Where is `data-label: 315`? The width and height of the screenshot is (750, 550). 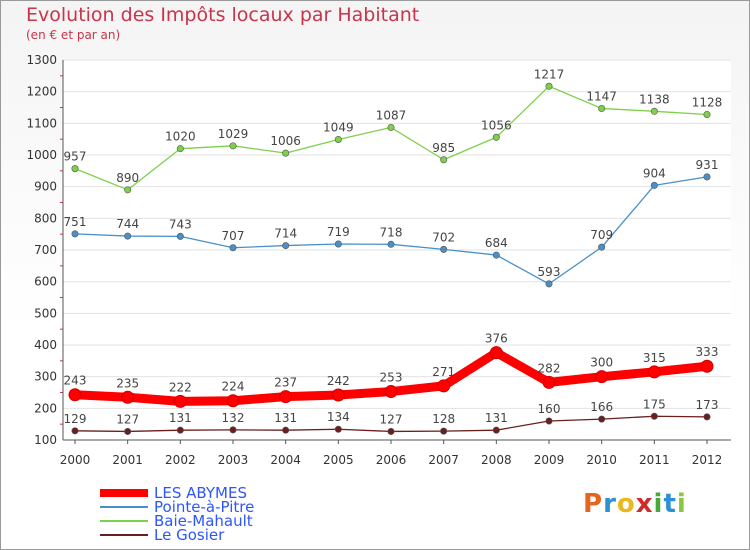
data-label: 315 is located at coordinates (654, 358).